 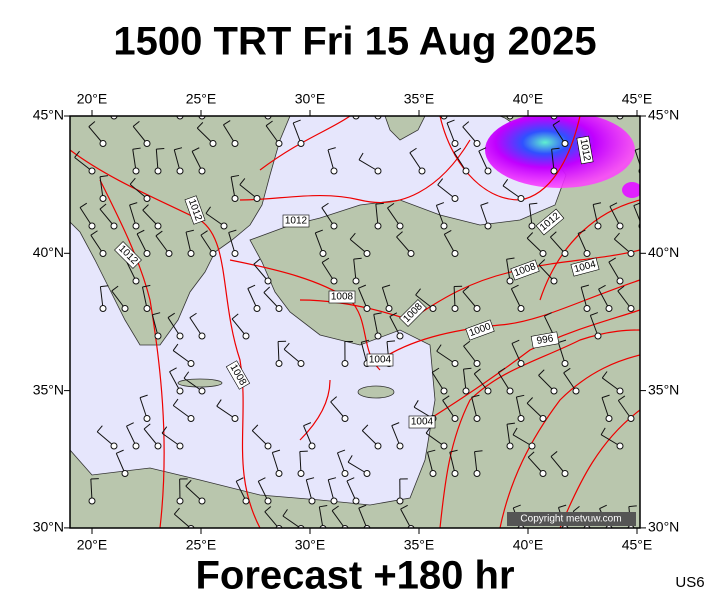 What do you see at coordinates (545, 340) in the screenshot?
I see `isobar-value: 996` at bounding box center [545, 340].